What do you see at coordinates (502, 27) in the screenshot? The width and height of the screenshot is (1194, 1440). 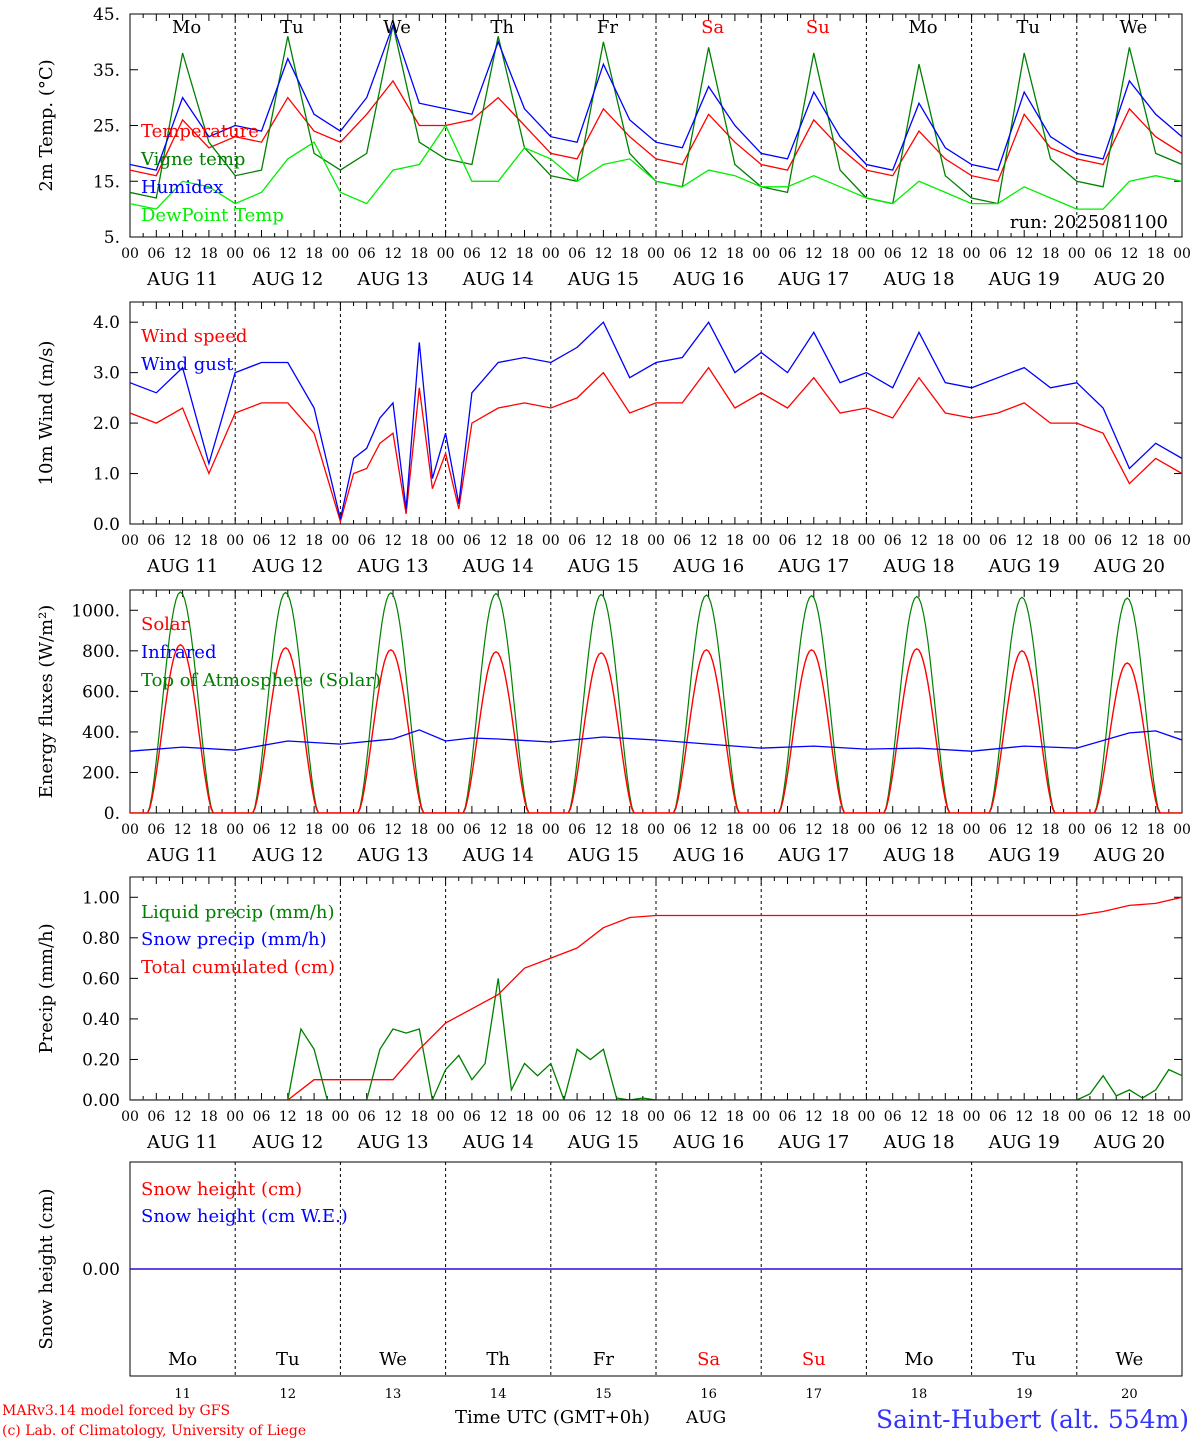 I see `day-name-top: Th` at bounding box center [502, 27].